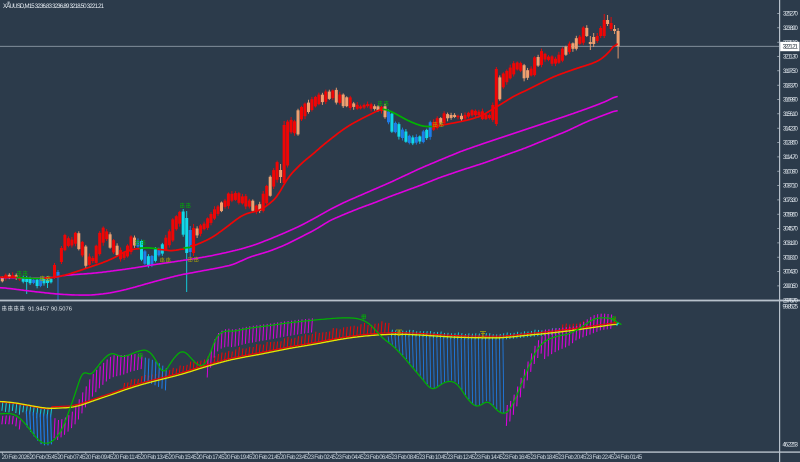 The image size is (800, 462). I want to click on svg-text: 3238.90, so click(790, 29).